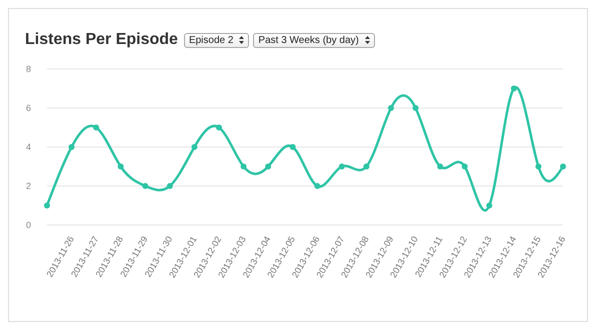 The width and height of the screenshot is (596, 332). Describe the element at coordinates (28, 225) in the screenshot. I see `y-tick-label: 0` at that location.